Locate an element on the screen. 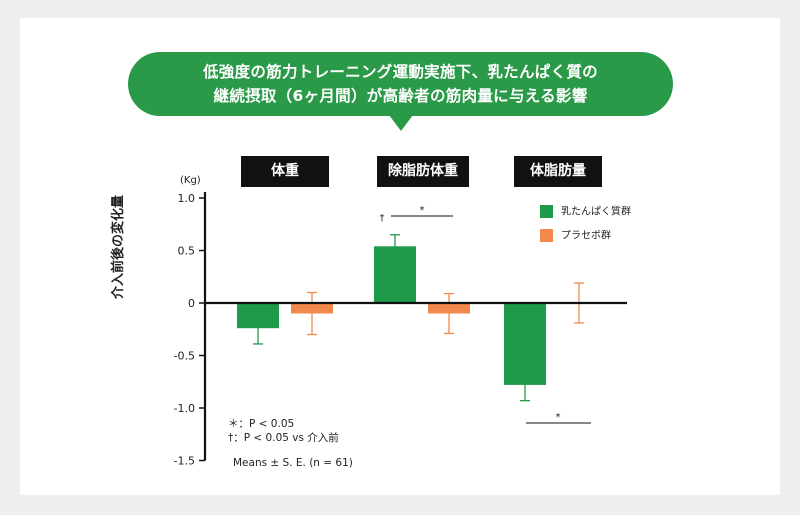 The height and width of the screenshot is (515, 800). category-label-fat-mass: 体脂肪量 is located at coordinates (558, 171).